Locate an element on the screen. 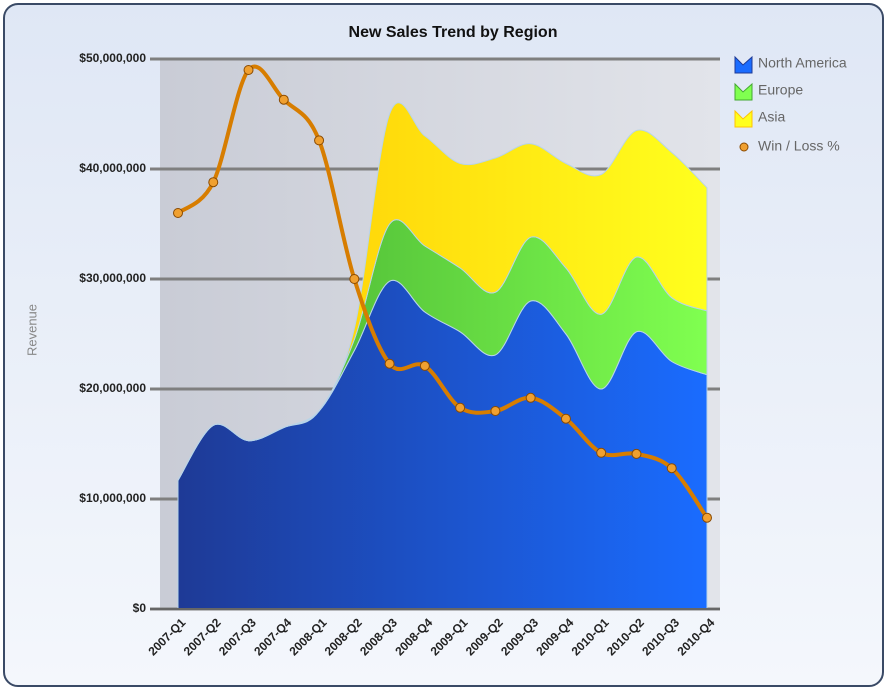  y-tick-label: $50,000,000 is located at coordinates (112, 58).